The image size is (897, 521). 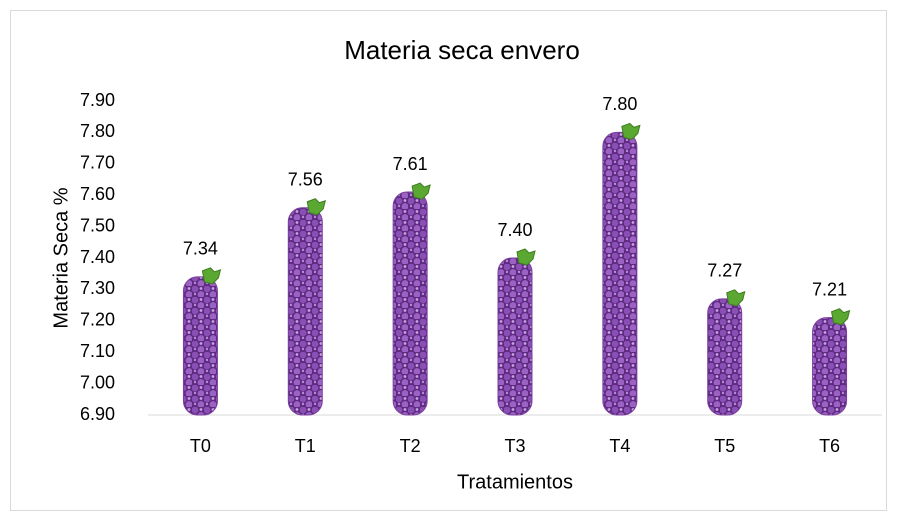 What do you see at coordinates (305, 180) in the screenshot?
I see `value-label: 7.56` at bounding box center [305, 180].